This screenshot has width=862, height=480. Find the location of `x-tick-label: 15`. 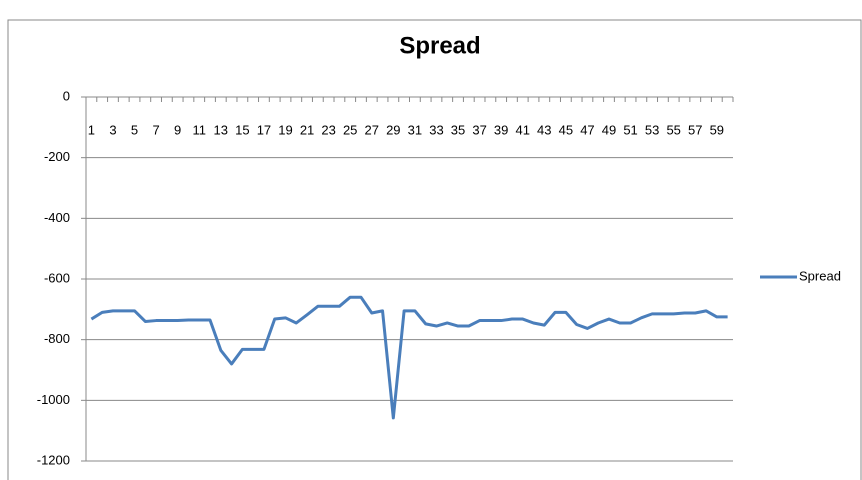

x-tick-label: 15 is located at coordinates (242, 129).